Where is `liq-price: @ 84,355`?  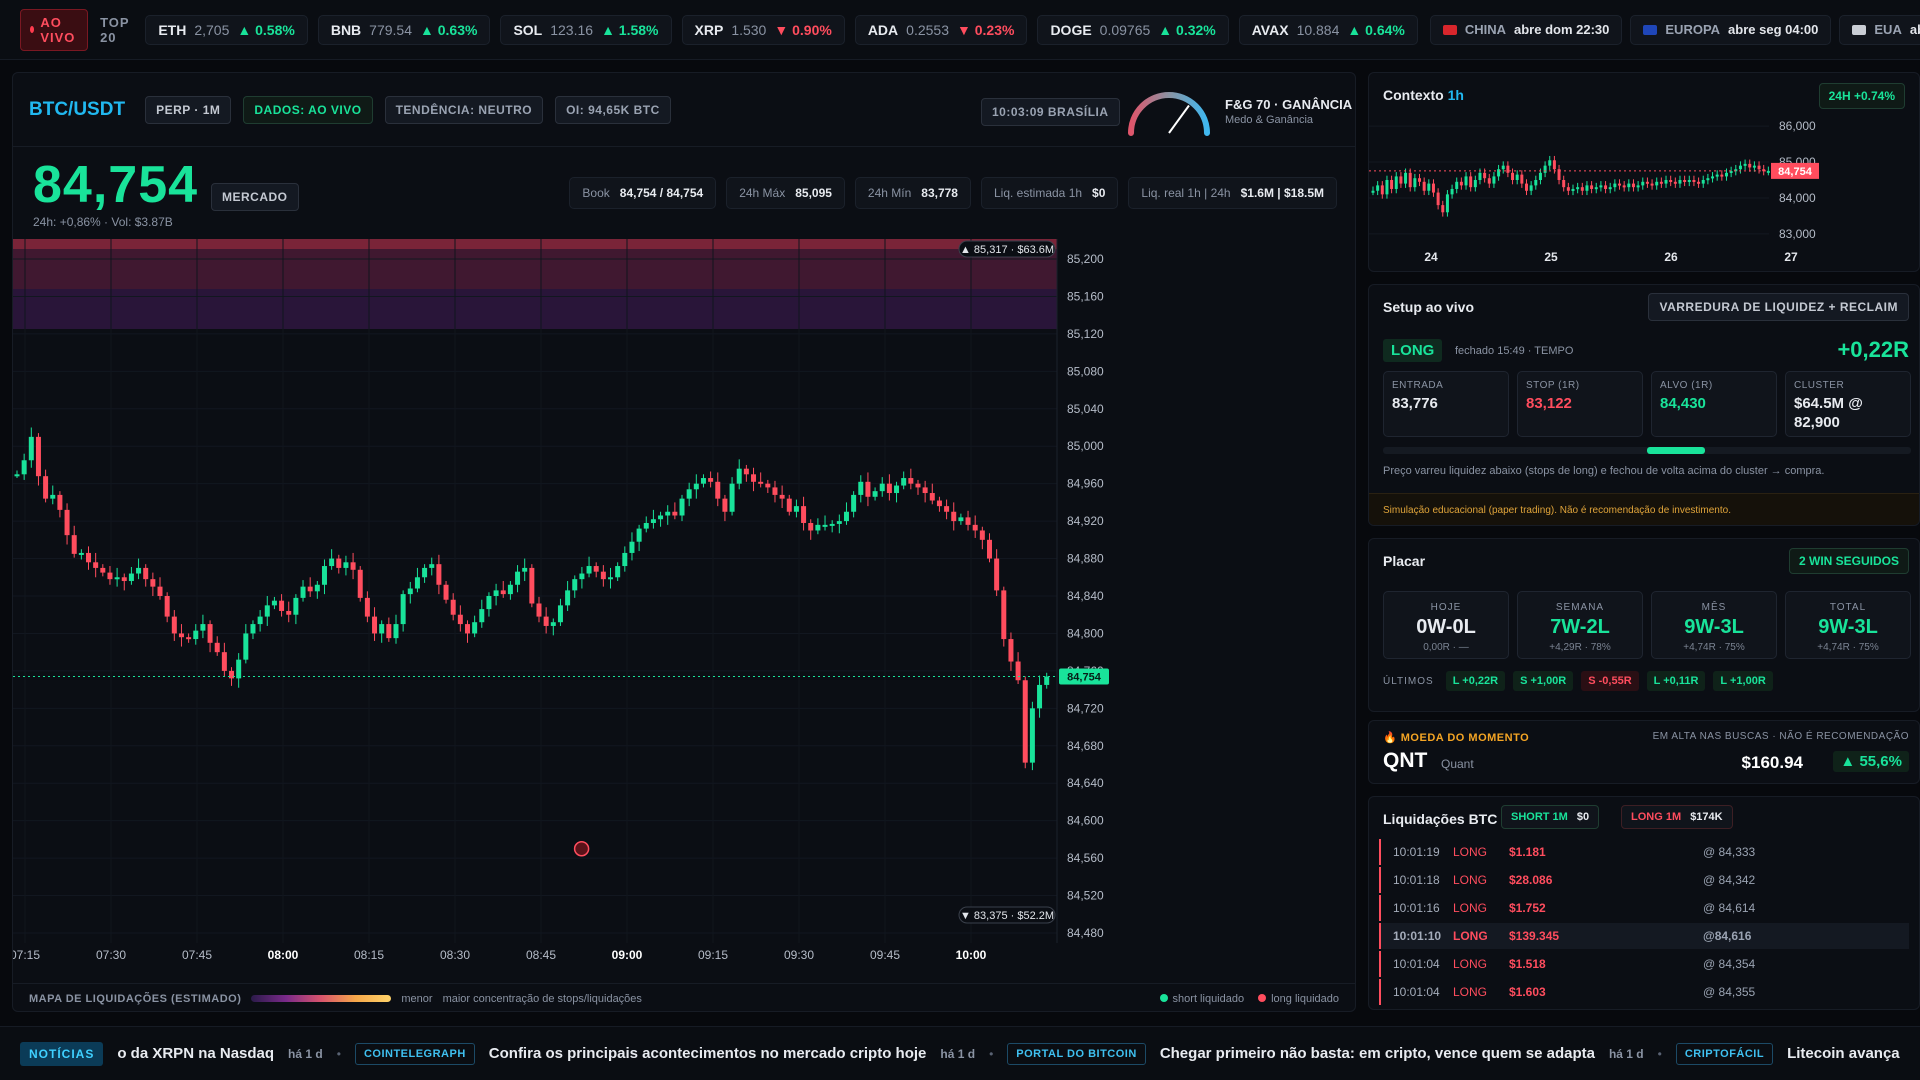 liq-price: @ 84,355 is located at coordinates (1729, 992).